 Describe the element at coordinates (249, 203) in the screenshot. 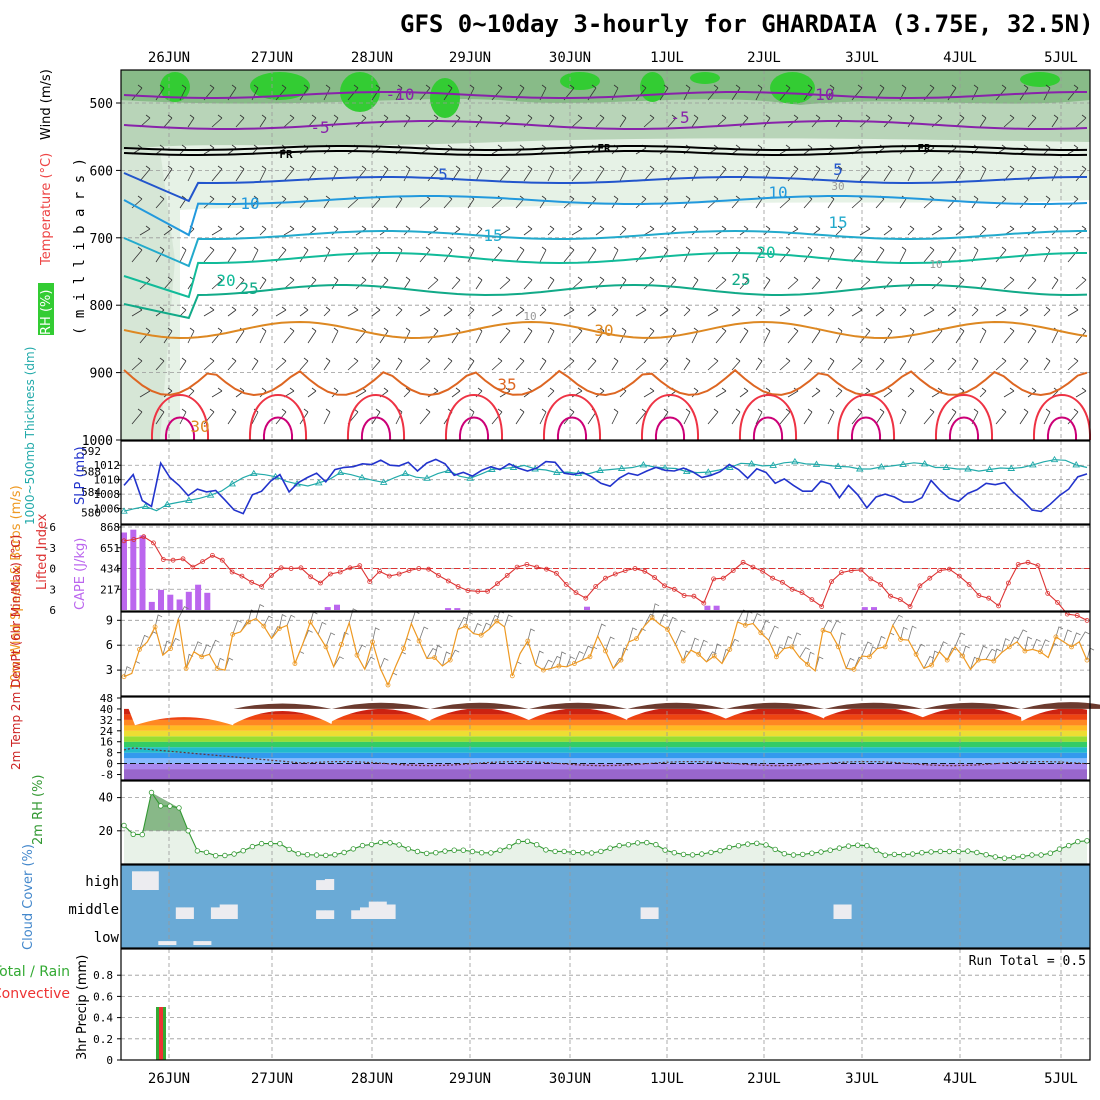

I see `contour-label: 10` at that location.